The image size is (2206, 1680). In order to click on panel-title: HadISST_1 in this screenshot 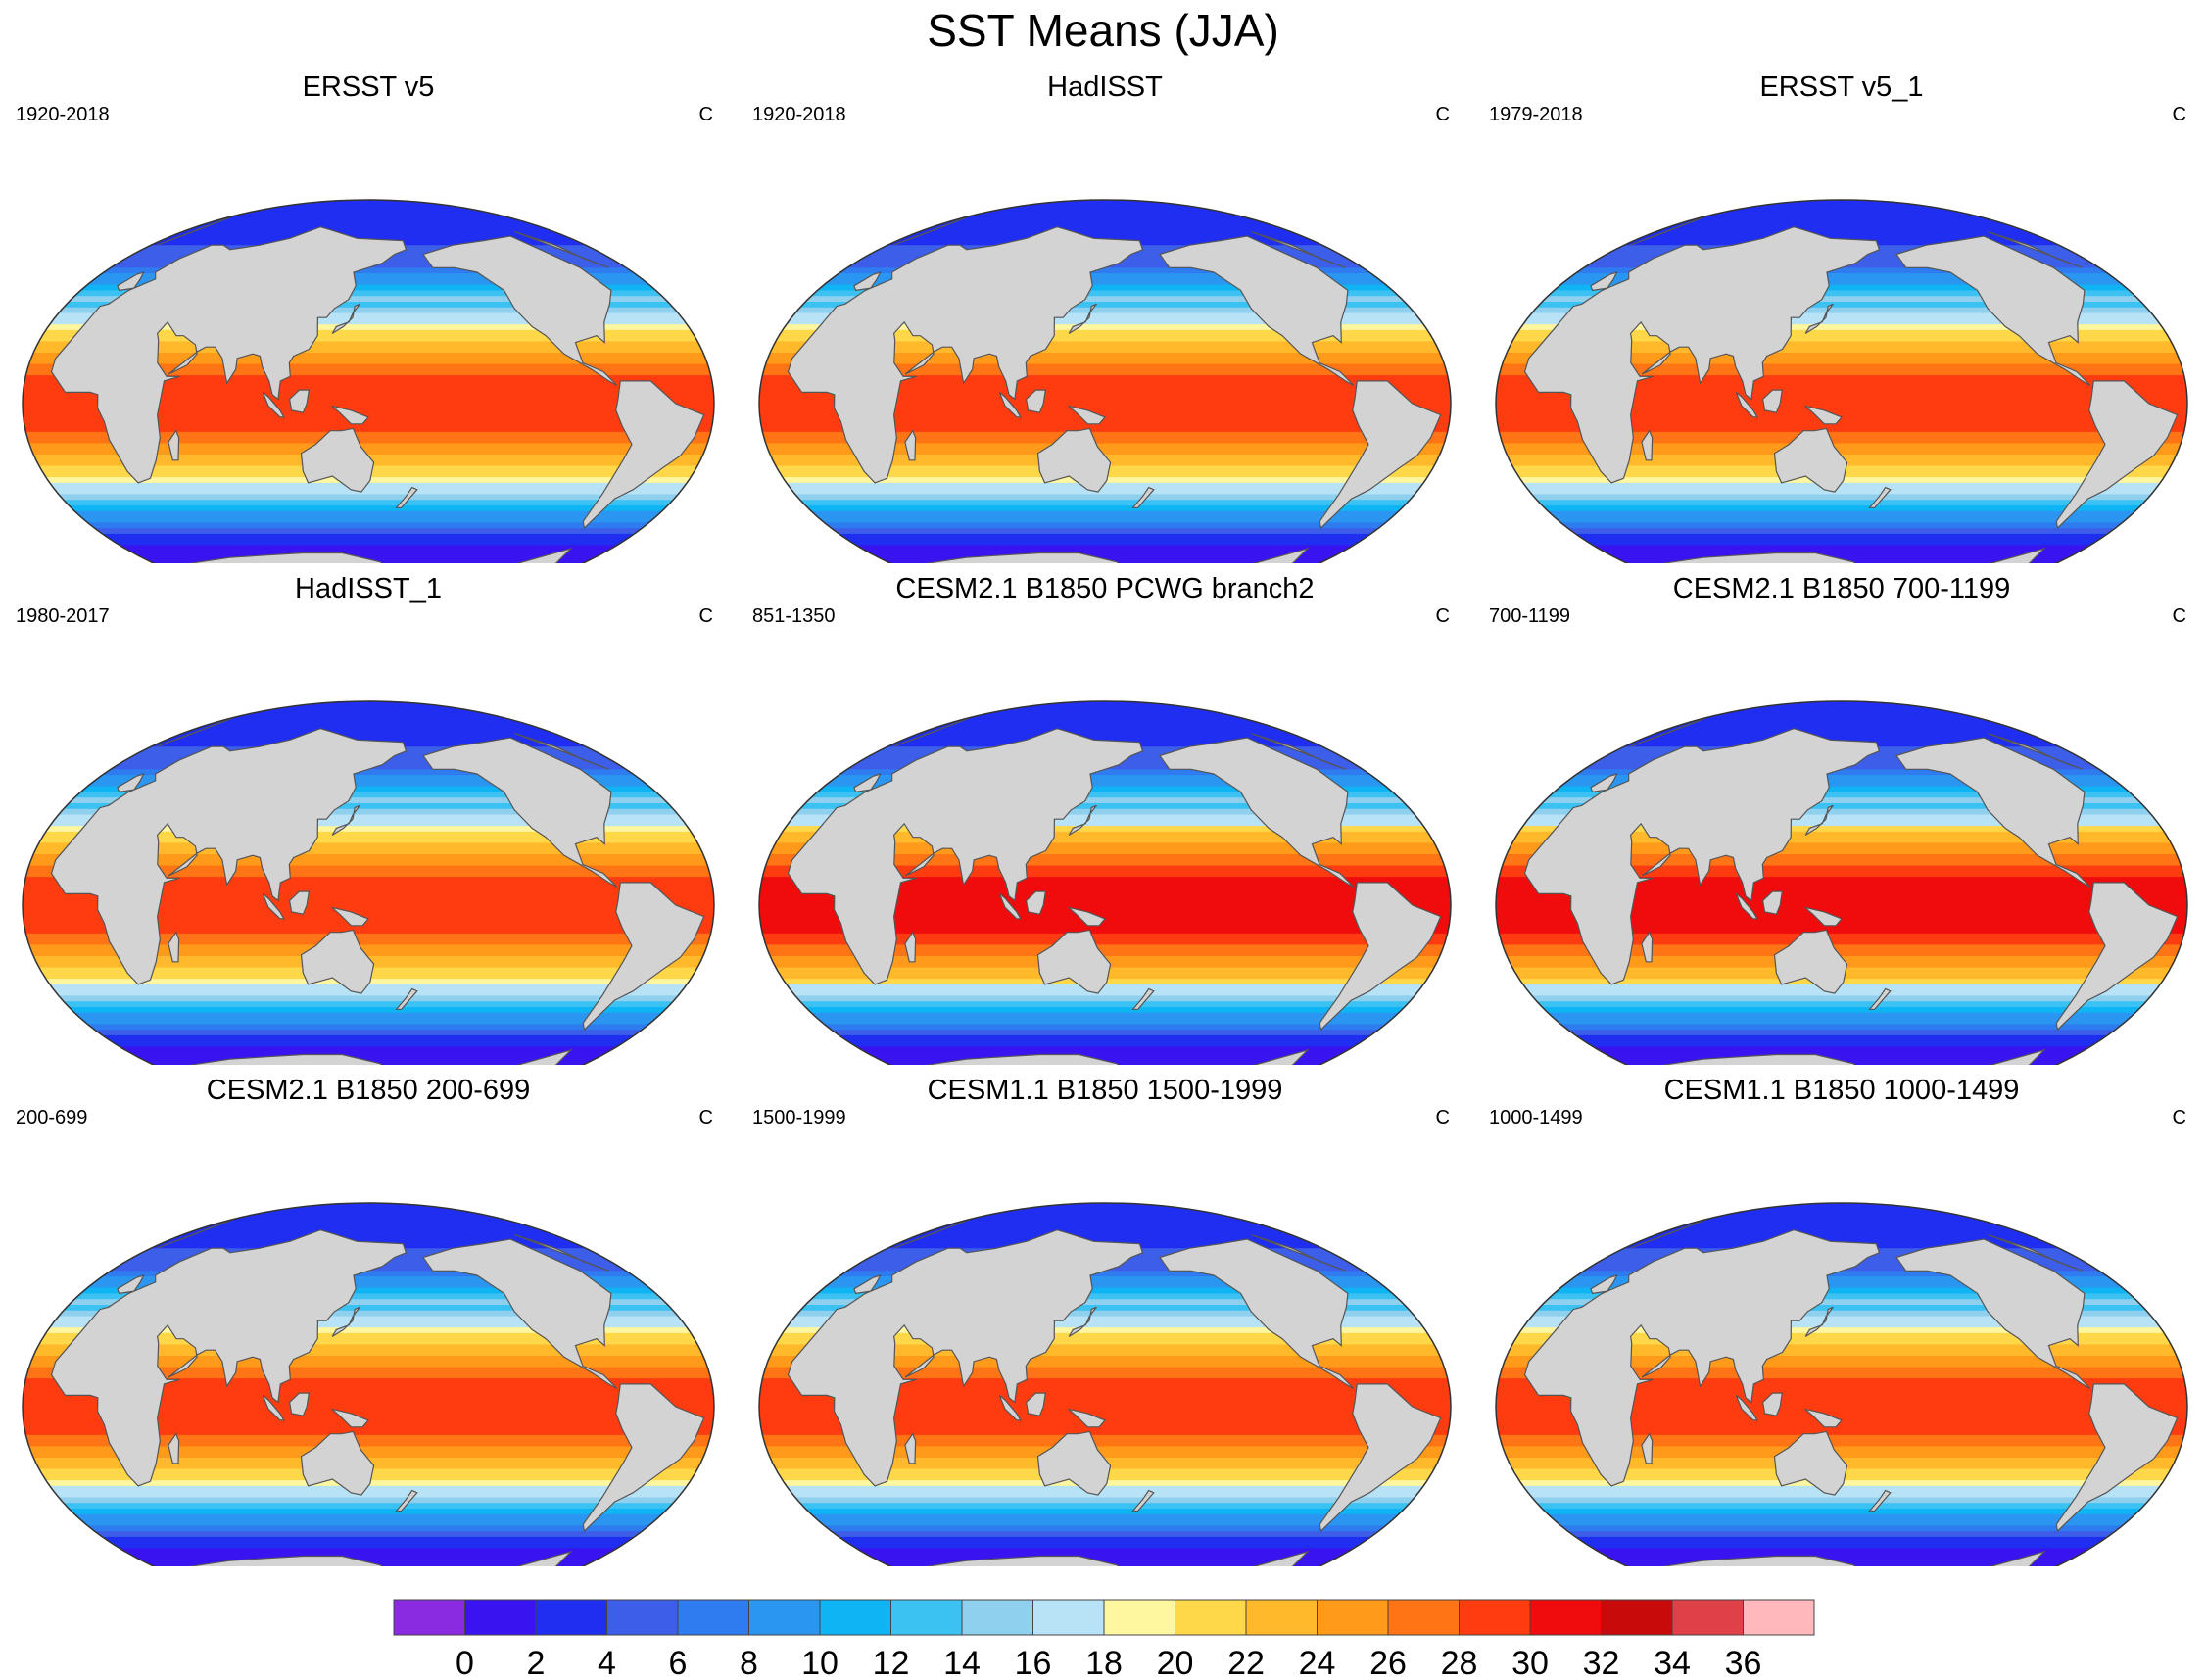, I will do `click(368, 588)`.